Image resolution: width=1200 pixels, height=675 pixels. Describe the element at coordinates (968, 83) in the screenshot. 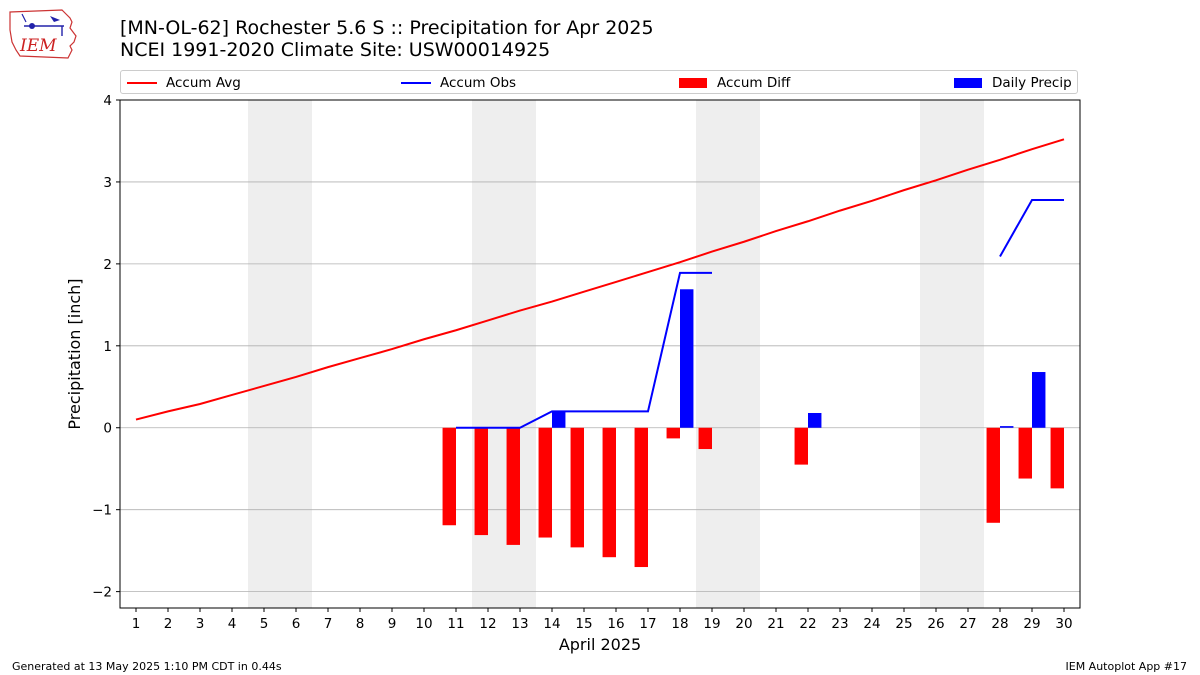

I see `legend-swatch-daily-precip` at that location.